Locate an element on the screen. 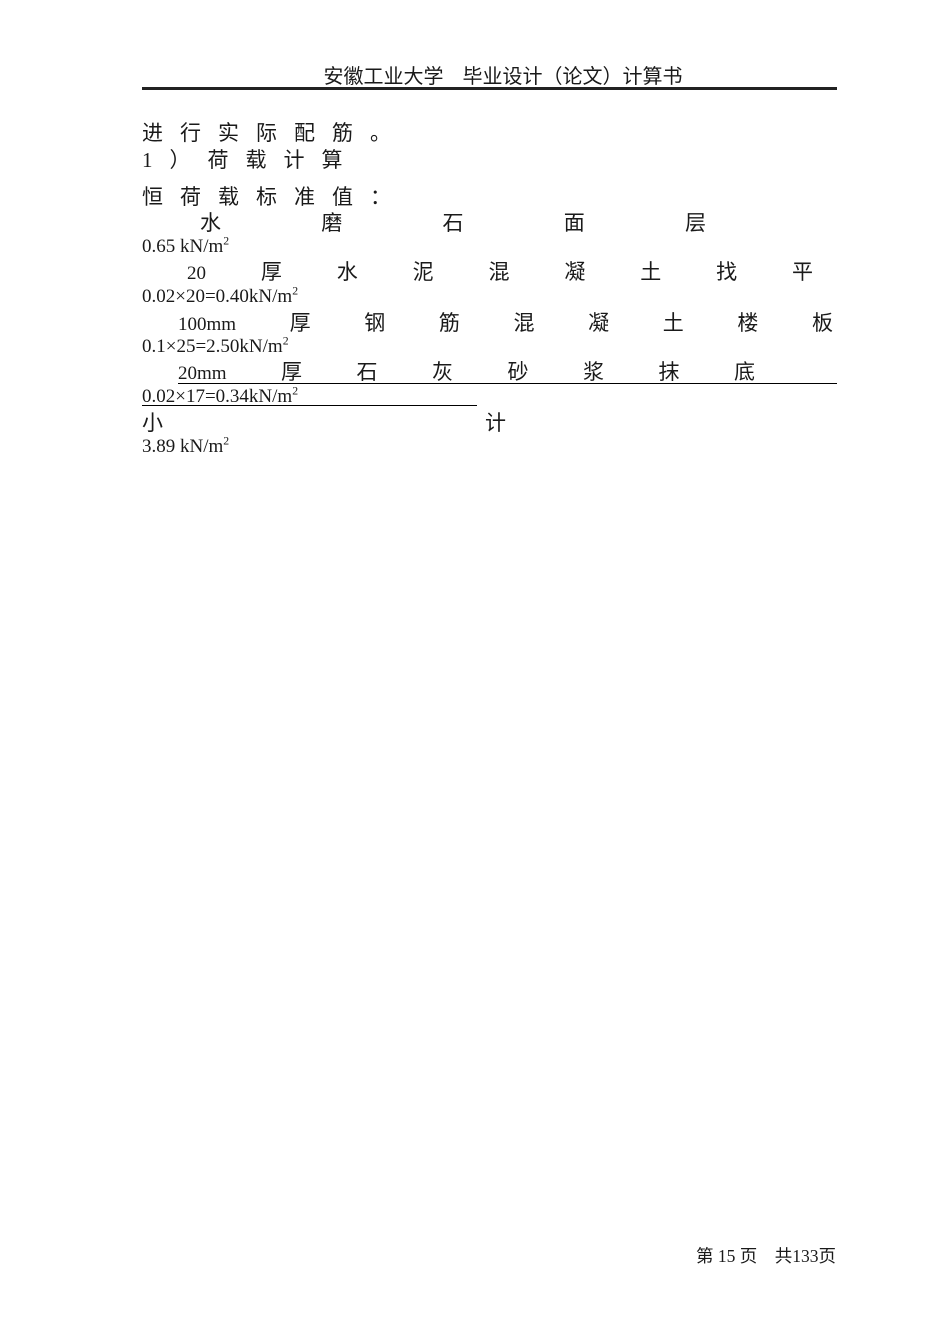 The image size is (950, 1344). line-subtotal-value: 3.89 kN/m2 is located at coordinates (186, 446).